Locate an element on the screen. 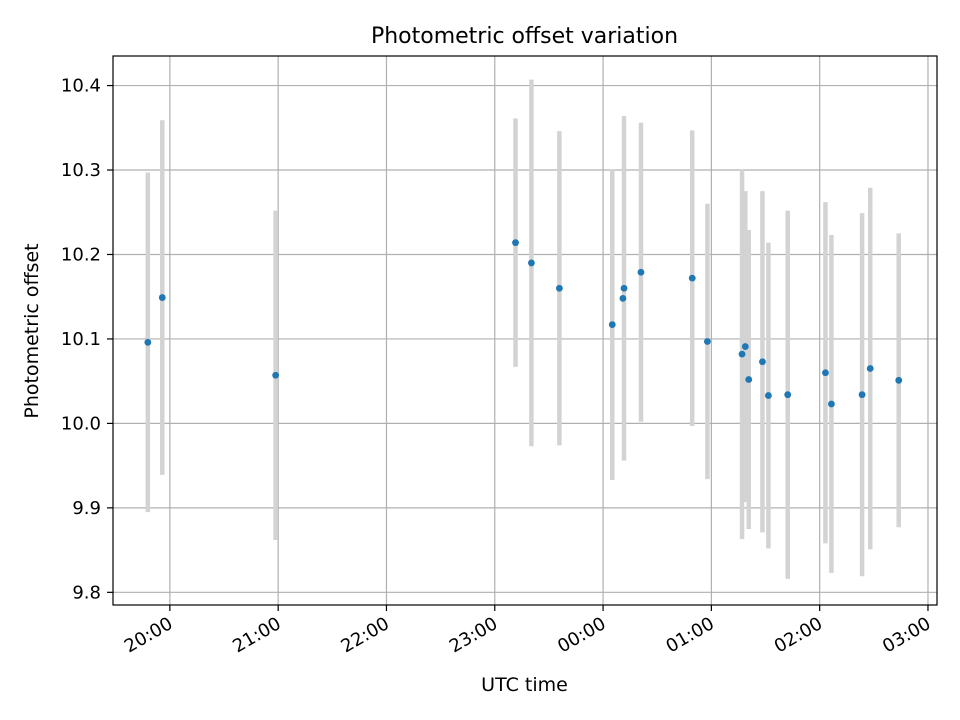 This screenshot has width=960, height=720. y-tick-label: 10.3 is located at coordinates (81, 170).